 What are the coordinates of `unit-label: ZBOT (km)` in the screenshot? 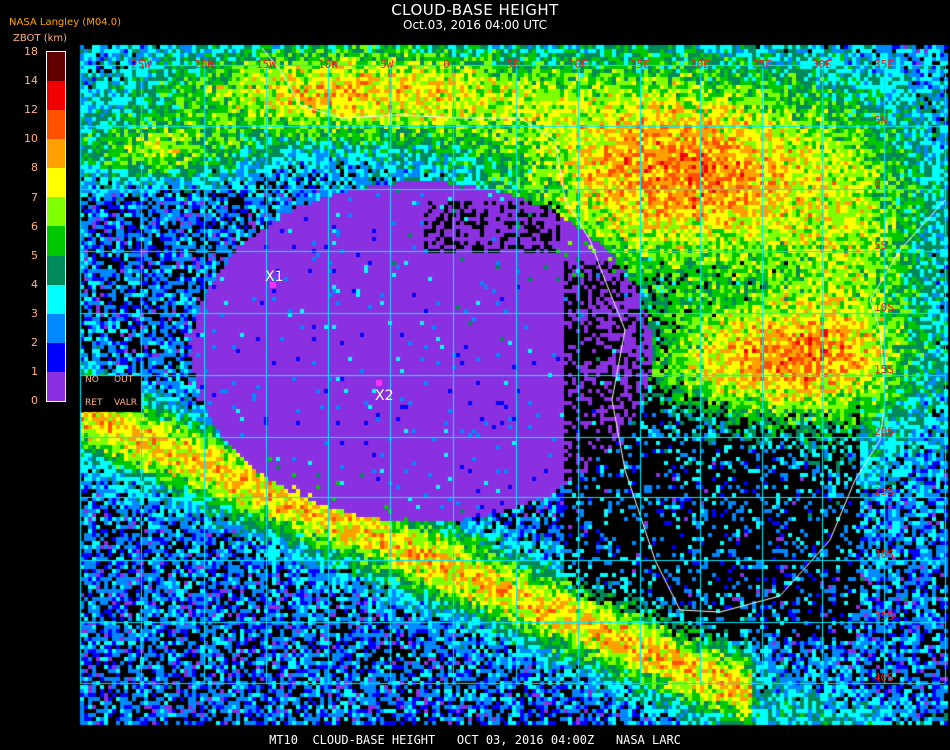 It's located at (40, 38).